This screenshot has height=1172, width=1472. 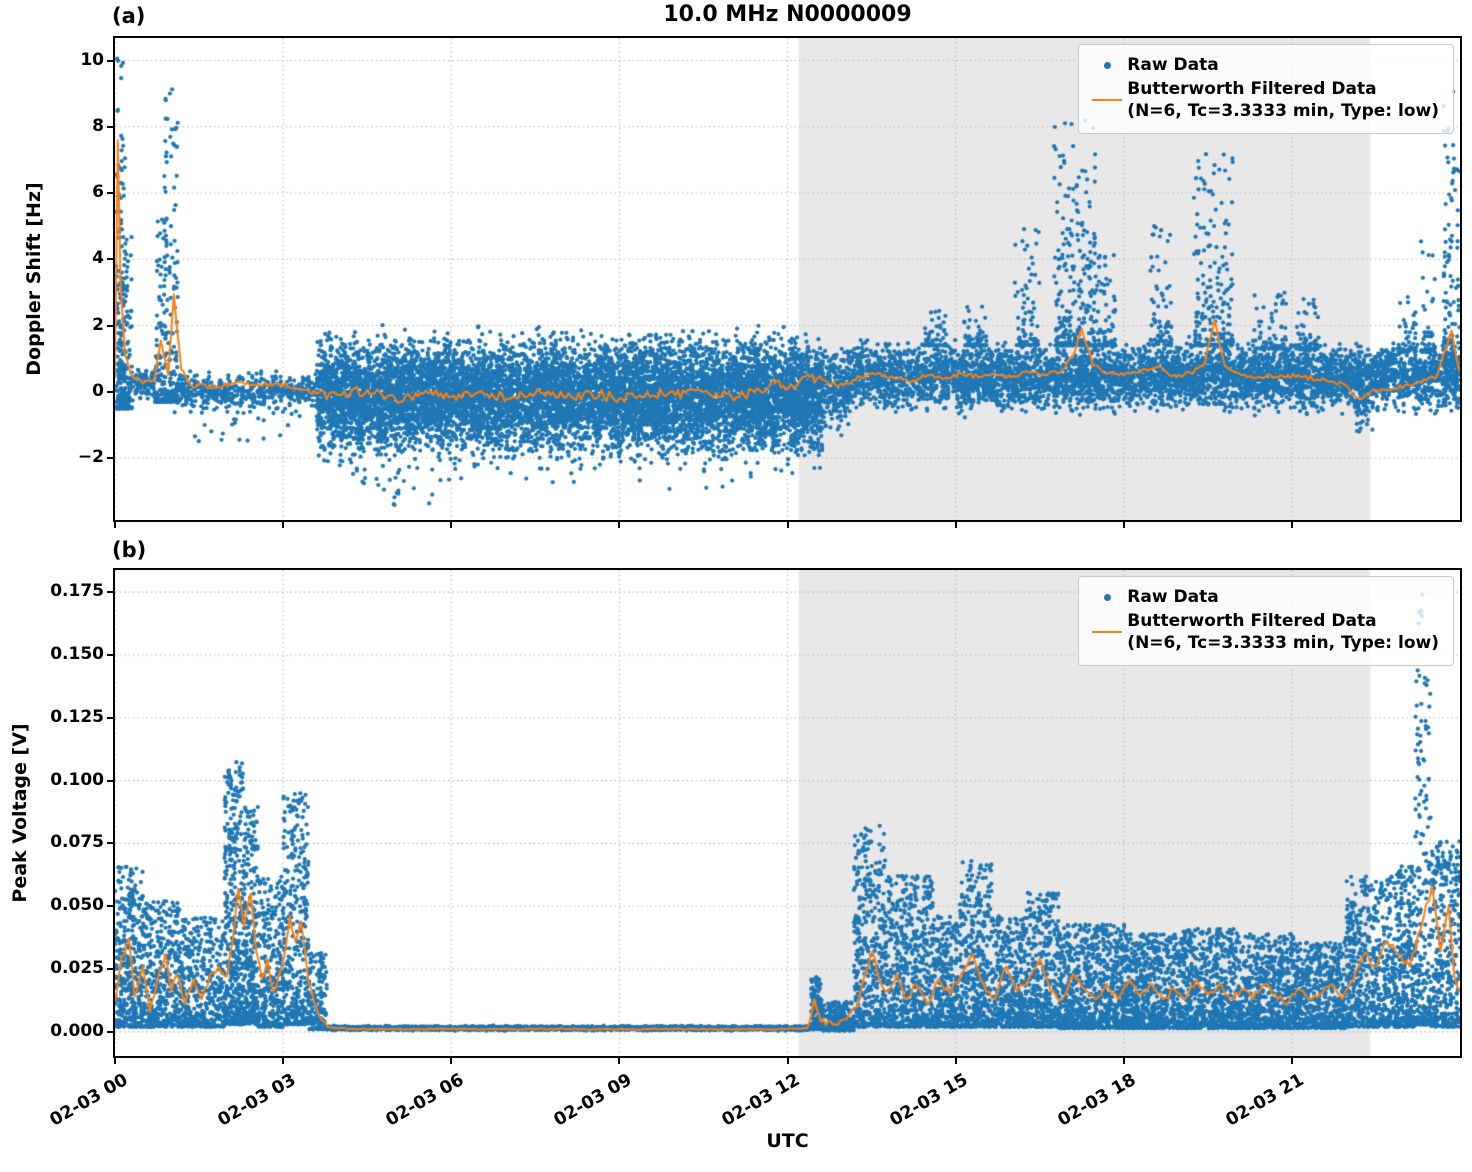 What do you see at coordinates (77, 779) in the screenshot?
I see `y-tick-label: 0.100` at bounding box center [77, 779].